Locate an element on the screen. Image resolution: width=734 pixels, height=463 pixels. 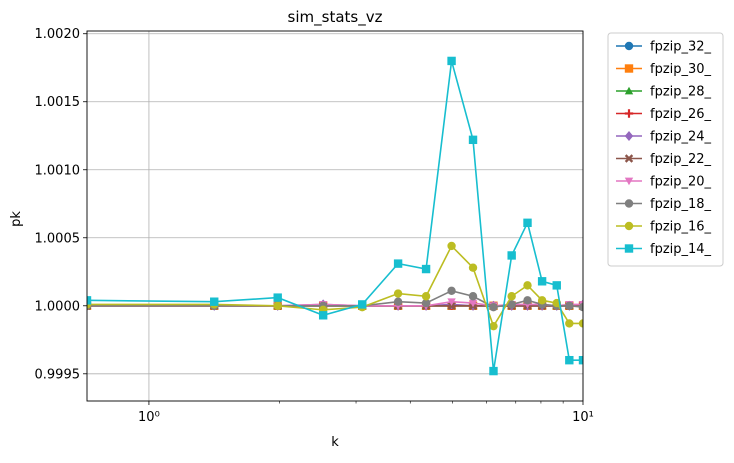
legend-label: fpzip_18_ is located at coordinates (681, 204).